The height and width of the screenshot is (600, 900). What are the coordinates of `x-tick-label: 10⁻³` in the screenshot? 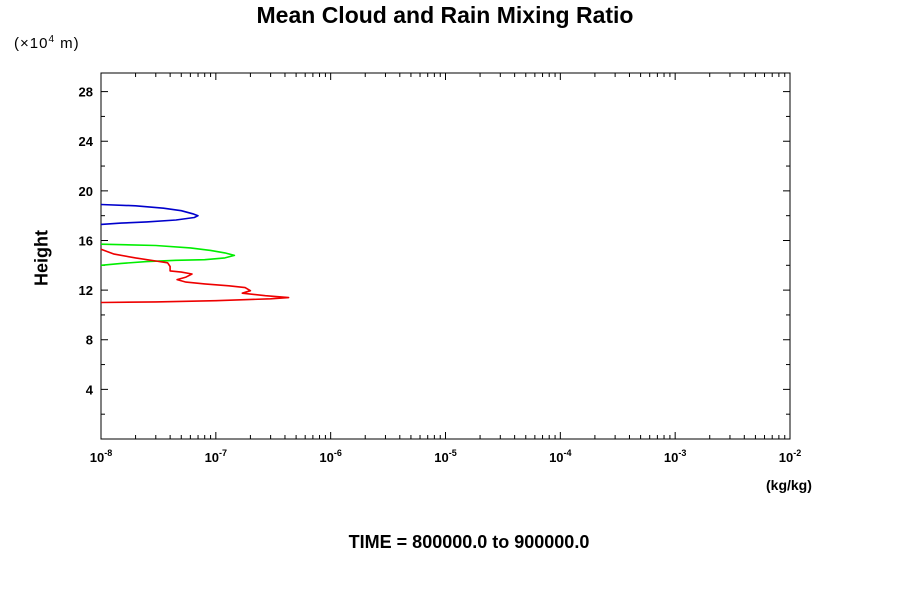 It's located at (675, 456).